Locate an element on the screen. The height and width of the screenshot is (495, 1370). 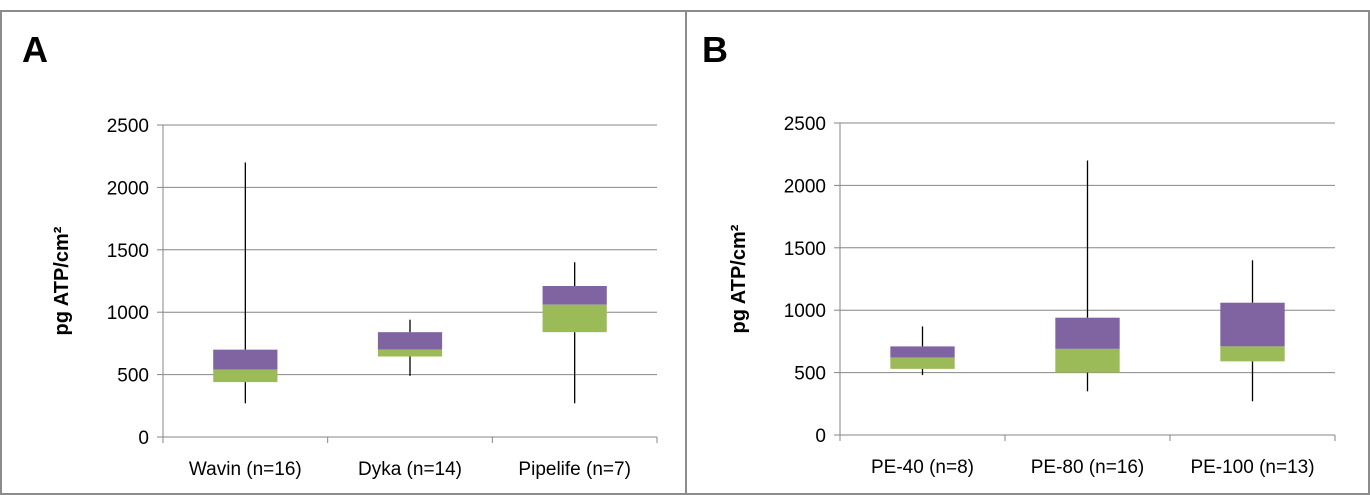
x-category-label: PE-80 (n=16) is located at coordinates (1088, 467).